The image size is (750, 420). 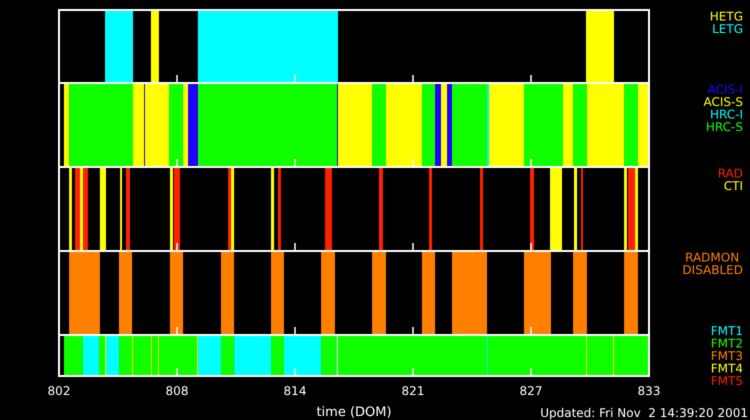 What do you see at coordinates (727, 29) in the screenshot?
I see `text: LETG` at bounding box center [727, 29].